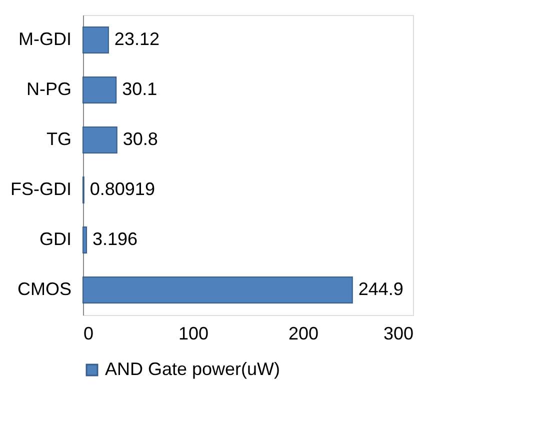  Describe the element at coordinates (398, 334) in the screenshot. I see `x-tick-label: 300` at that location.